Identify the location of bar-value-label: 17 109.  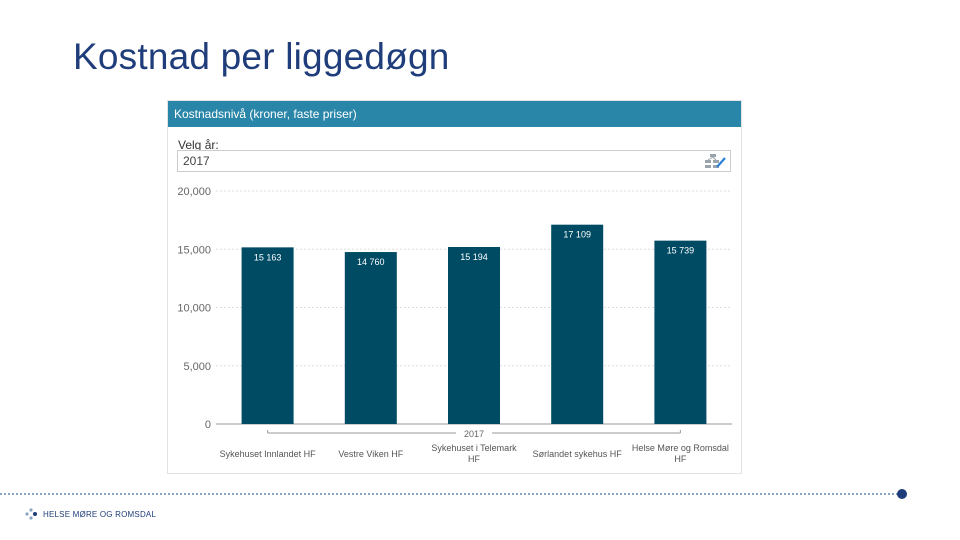
(577, 235).